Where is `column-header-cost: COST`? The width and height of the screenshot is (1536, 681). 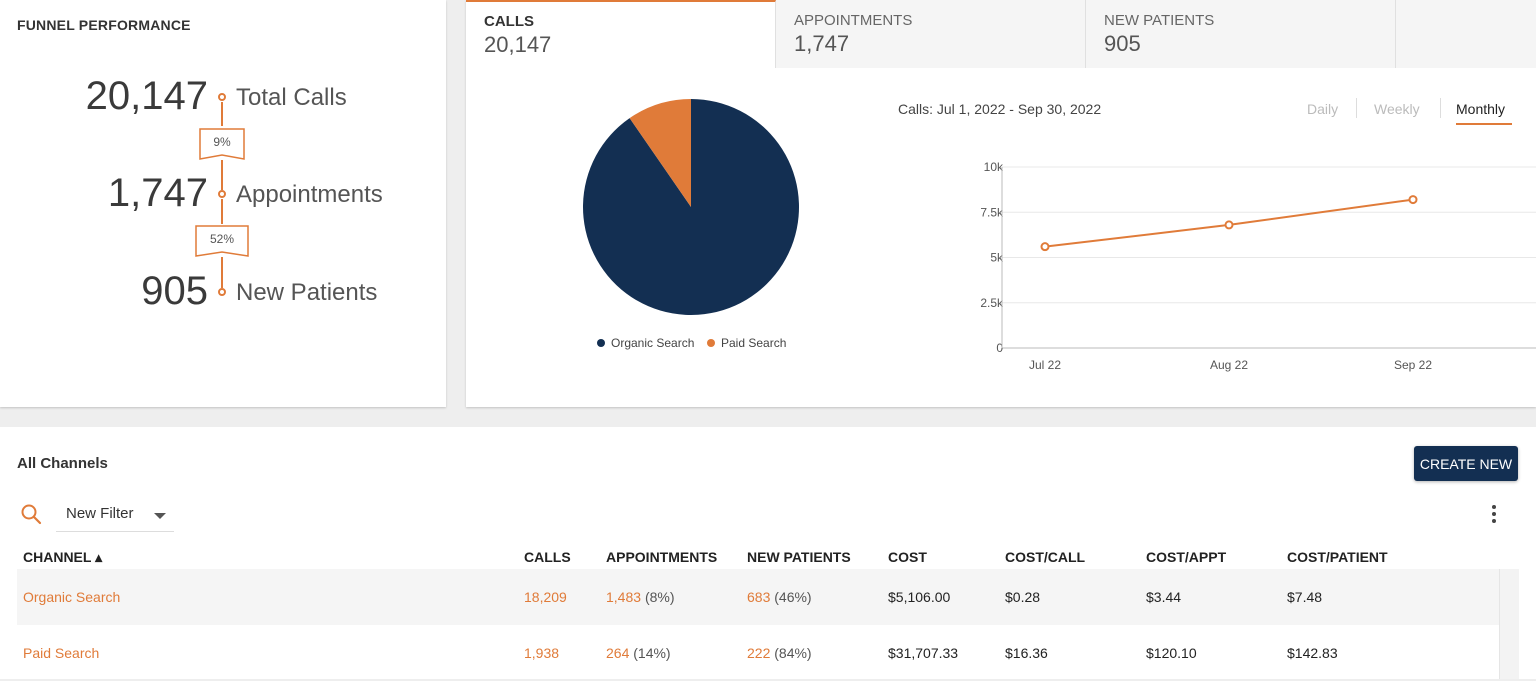 column-header-cost: COST is located at coordinates (907, 557).